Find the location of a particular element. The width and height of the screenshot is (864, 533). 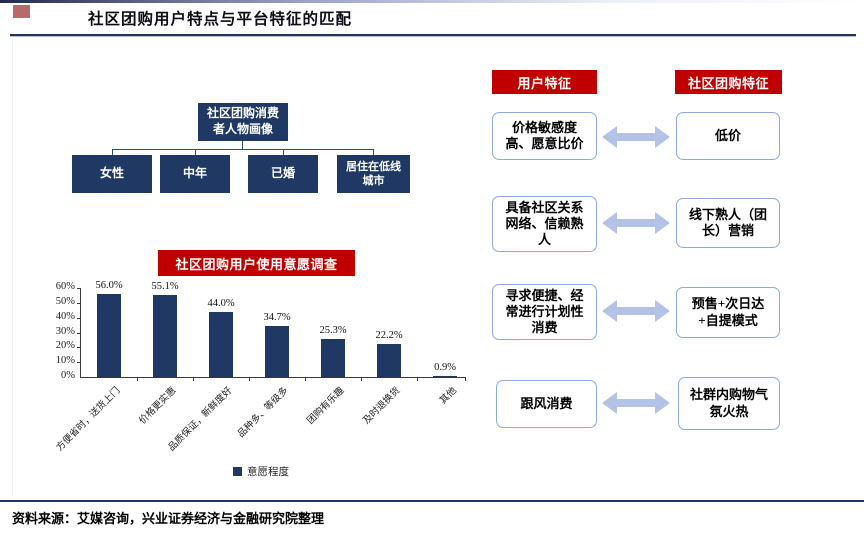

y-axis-label: 0% is located at coordinates (68, 375).